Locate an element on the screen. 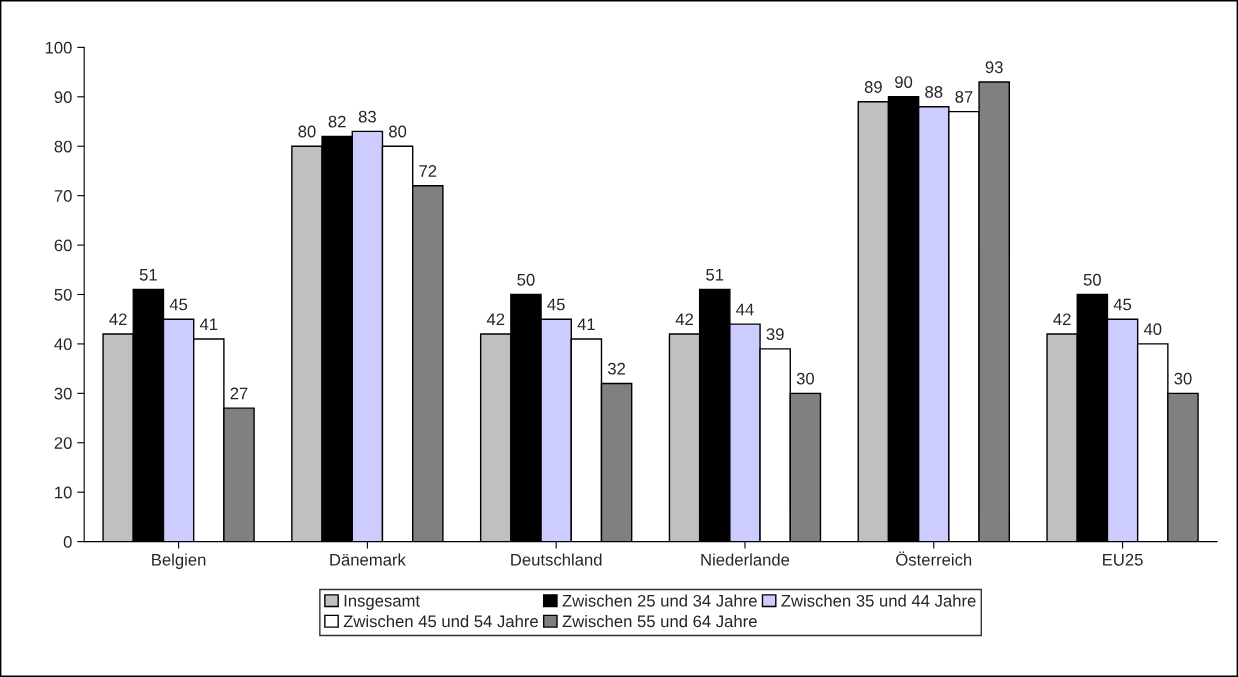  y-tick-label: 60 is located at coordinates (63, 245).